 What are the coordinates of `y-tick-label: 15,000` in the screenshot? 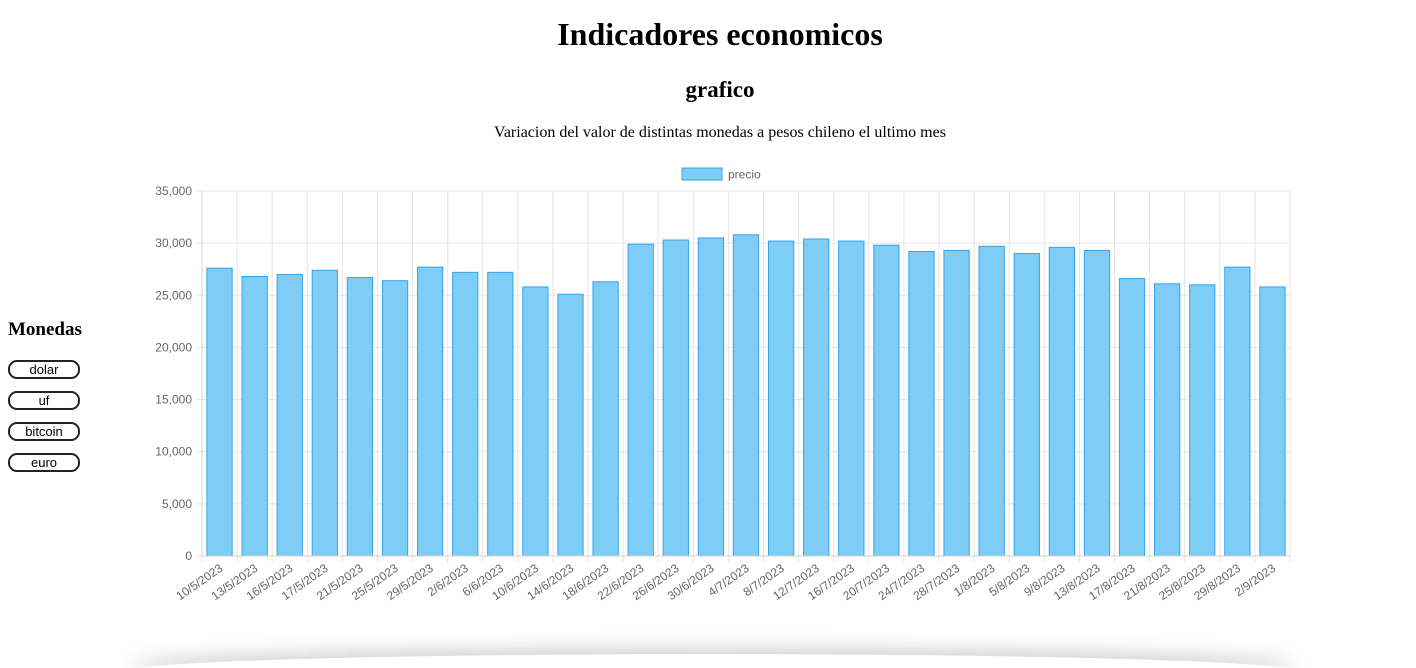 It's located at (173, 400).